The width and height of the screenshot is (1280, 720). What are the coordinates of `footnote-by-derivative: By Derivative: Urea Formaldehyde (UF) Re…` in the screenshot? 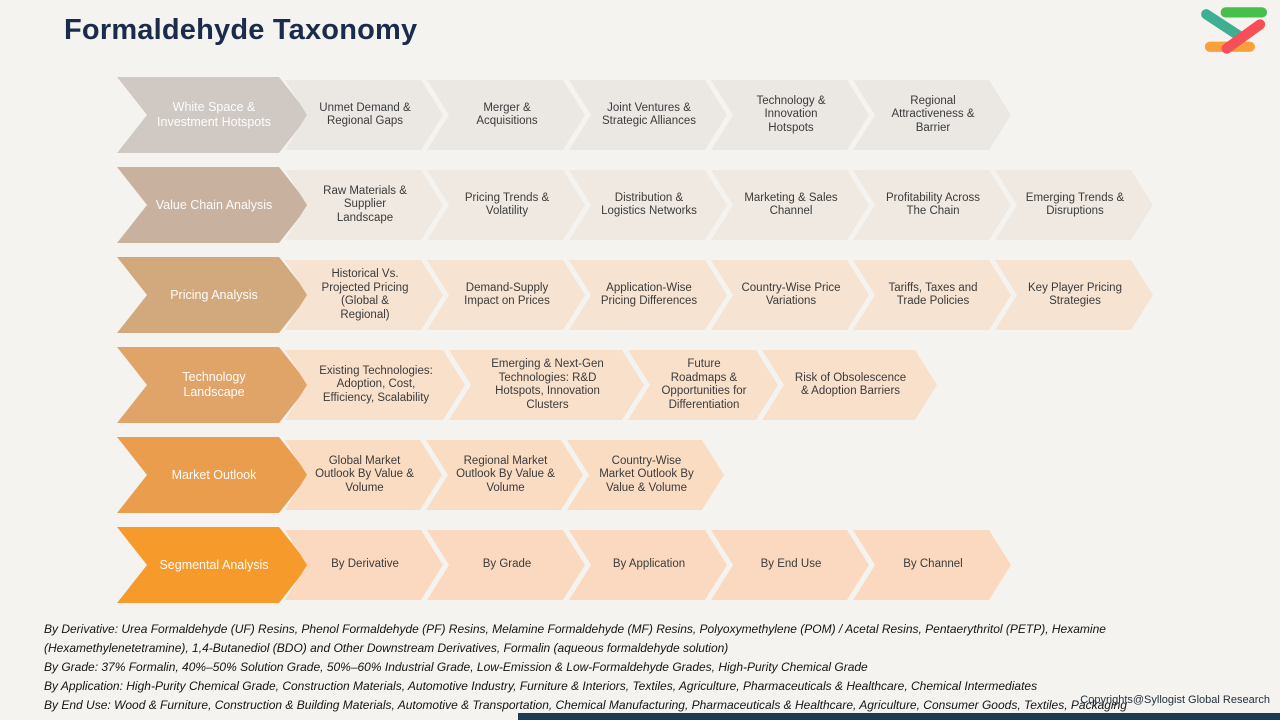 It's located at (575, 638).